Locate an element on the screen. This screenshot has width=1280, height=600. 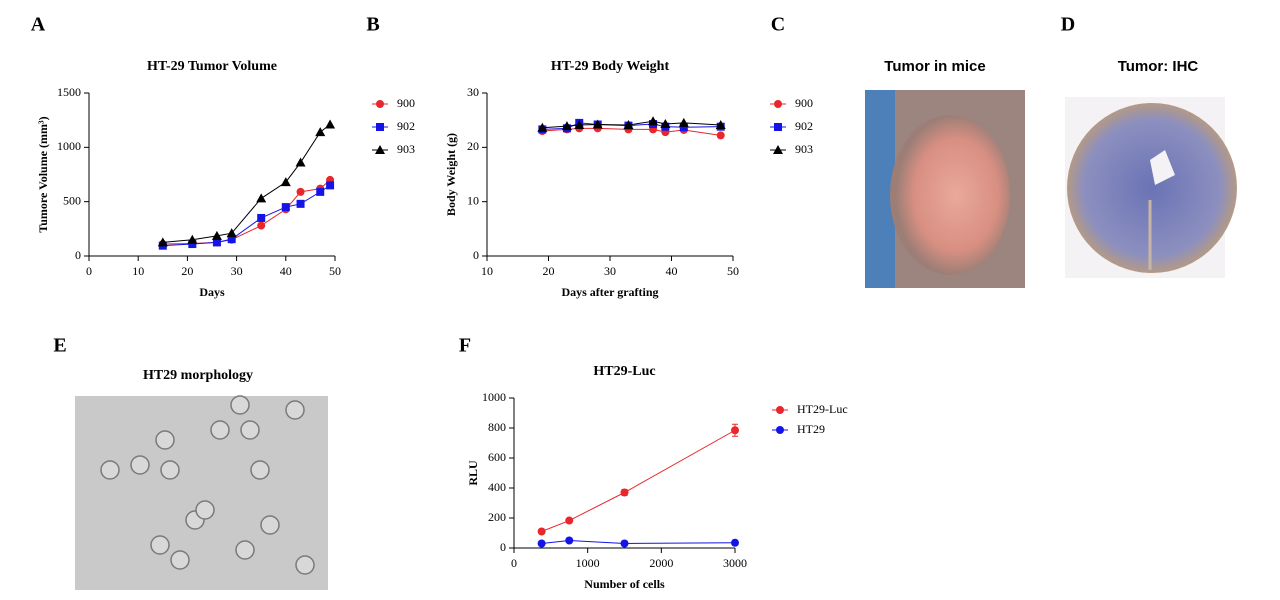
y-tick-label: 600 is located at coordinates (497, 457).